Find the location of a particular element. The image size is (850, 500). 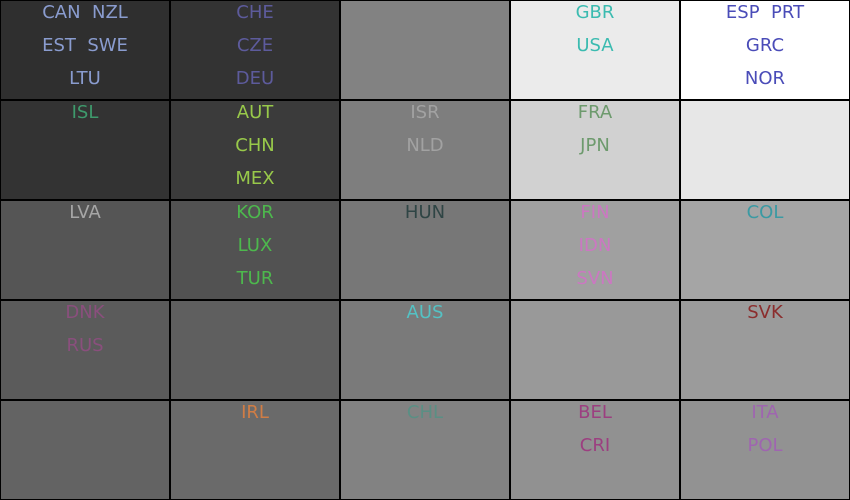

cell-label: FIN is located at coordinates (595, 212).